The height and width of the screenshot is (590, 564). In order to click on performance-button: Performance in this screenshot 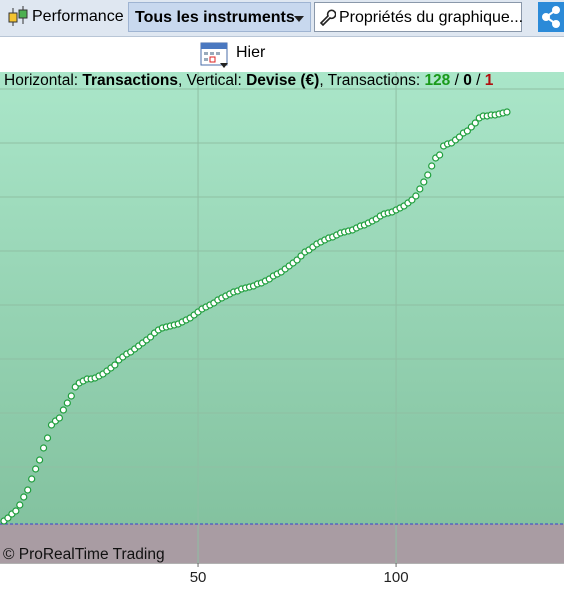, I will do `click(64, 17)`.